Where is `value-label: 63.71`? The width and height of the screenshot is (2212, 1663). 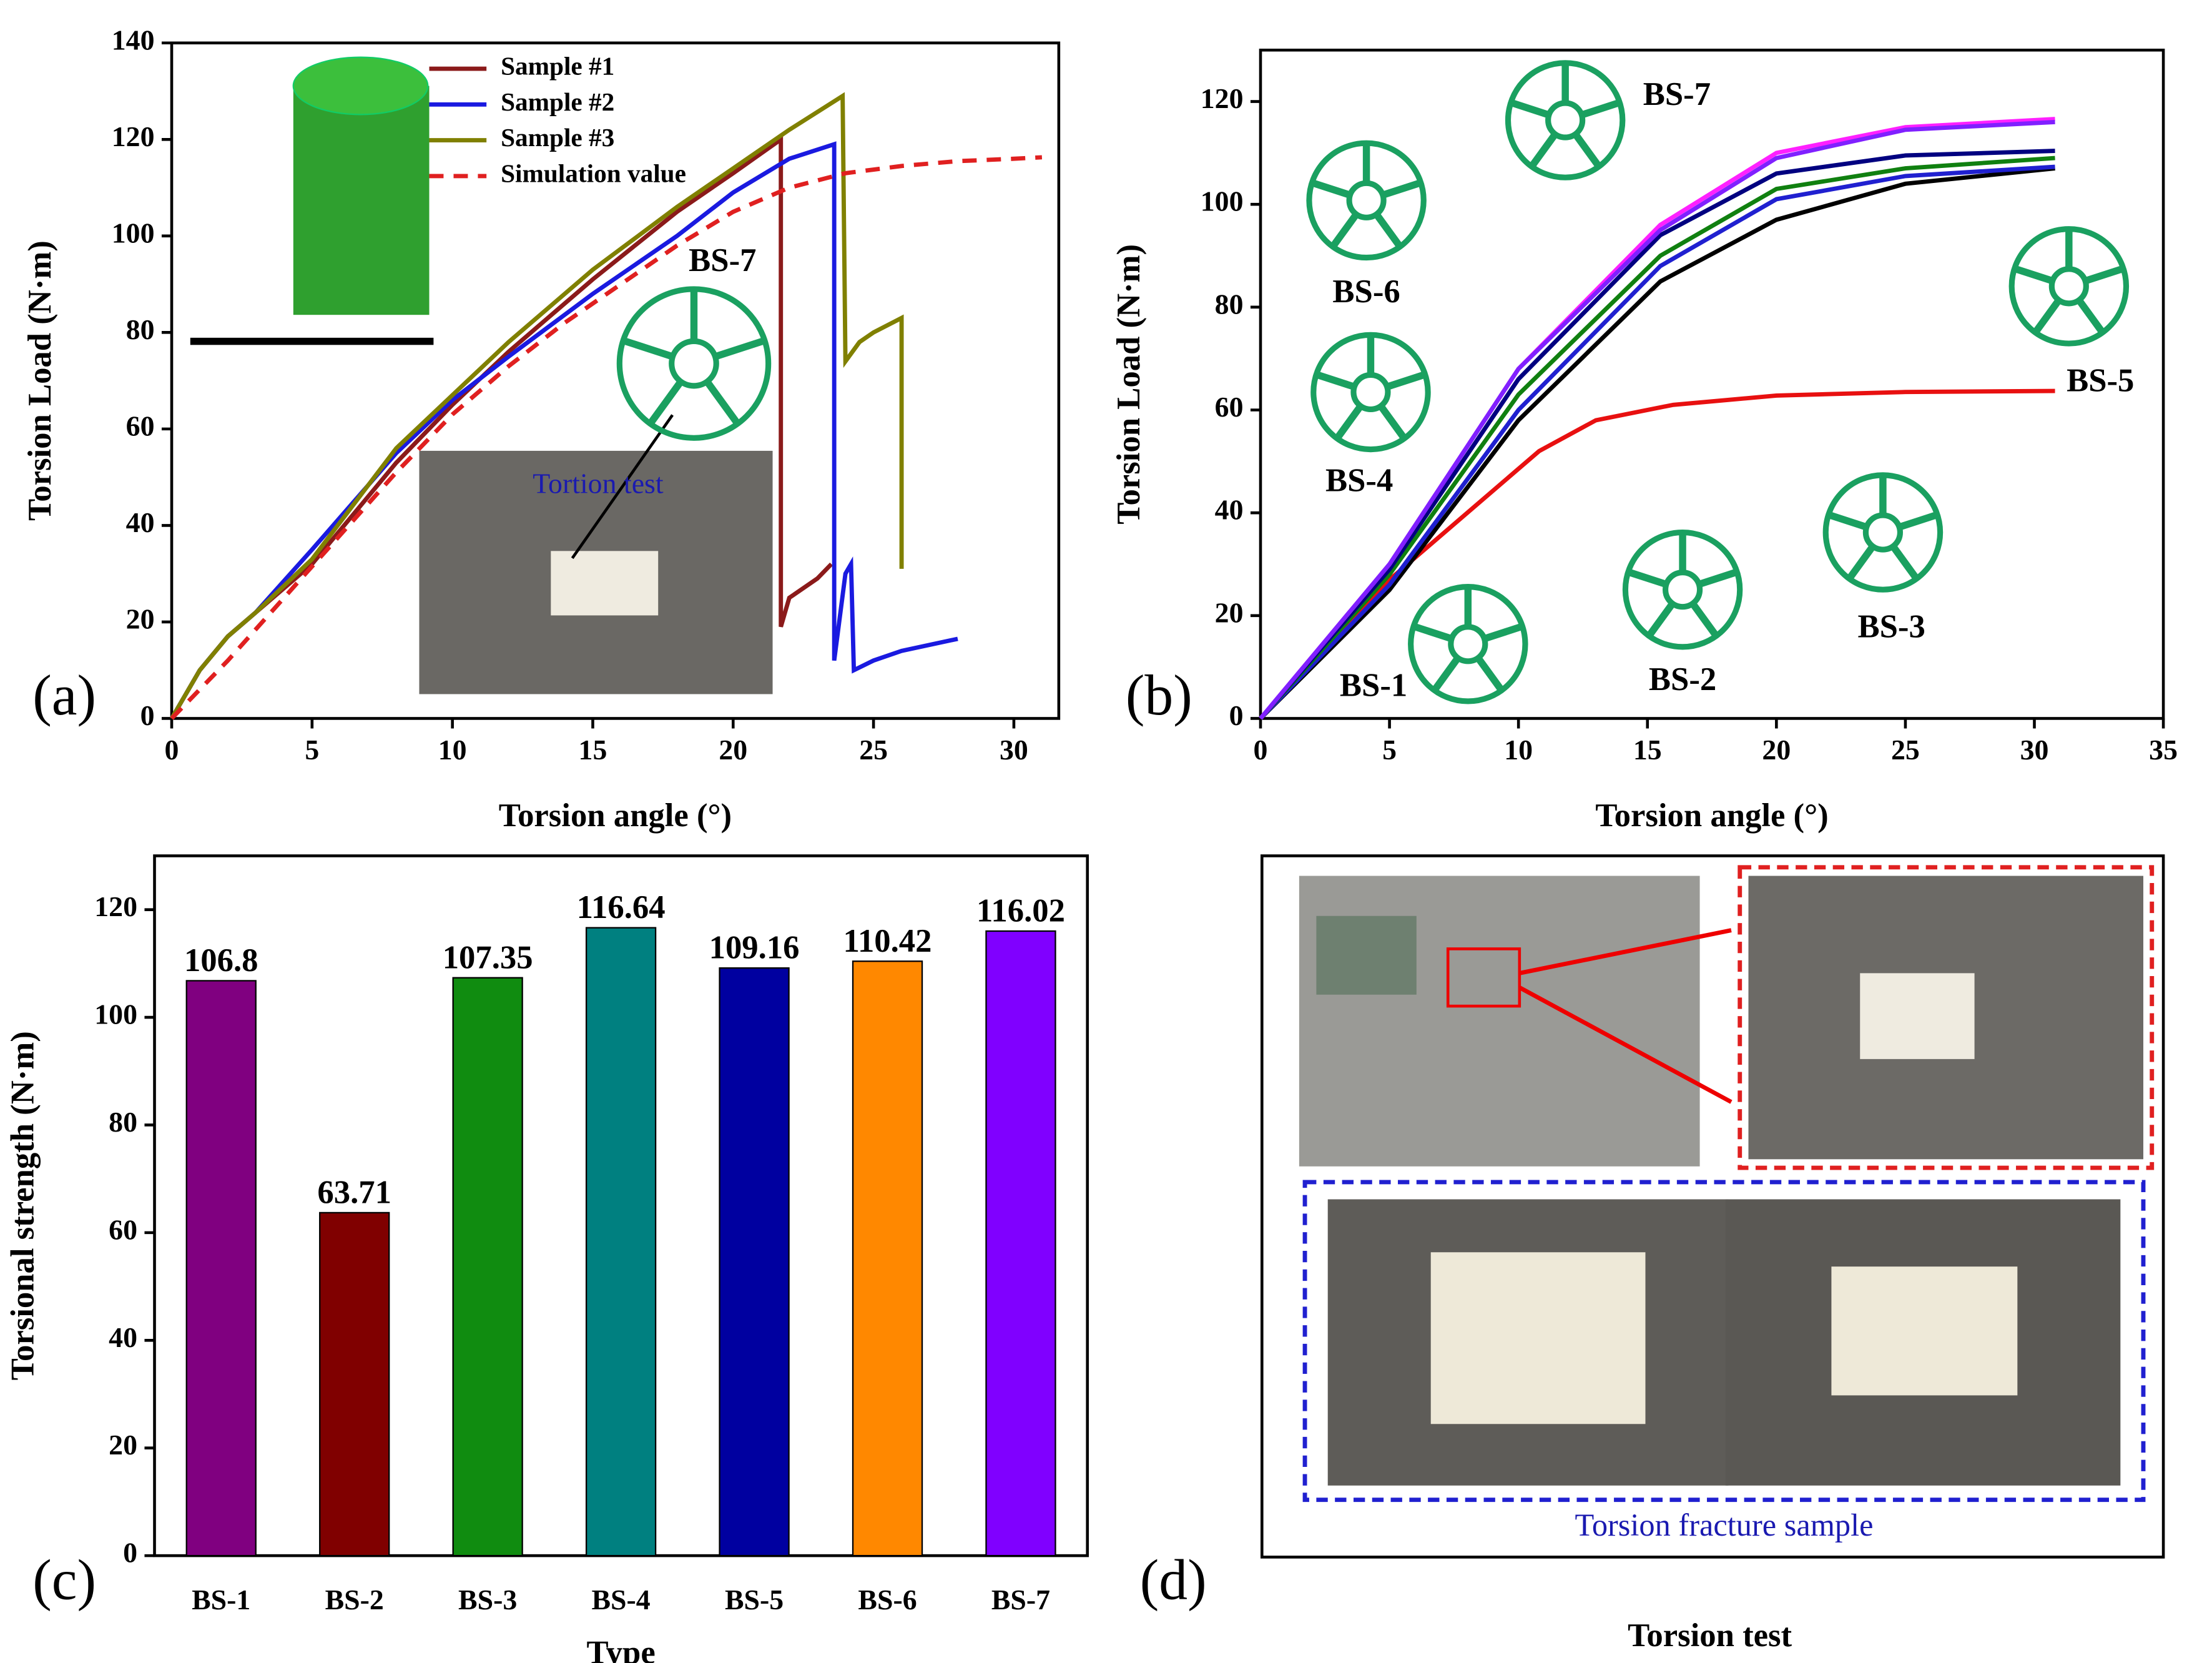 value-label: 63.71 is located at coordinates (354, 1192).